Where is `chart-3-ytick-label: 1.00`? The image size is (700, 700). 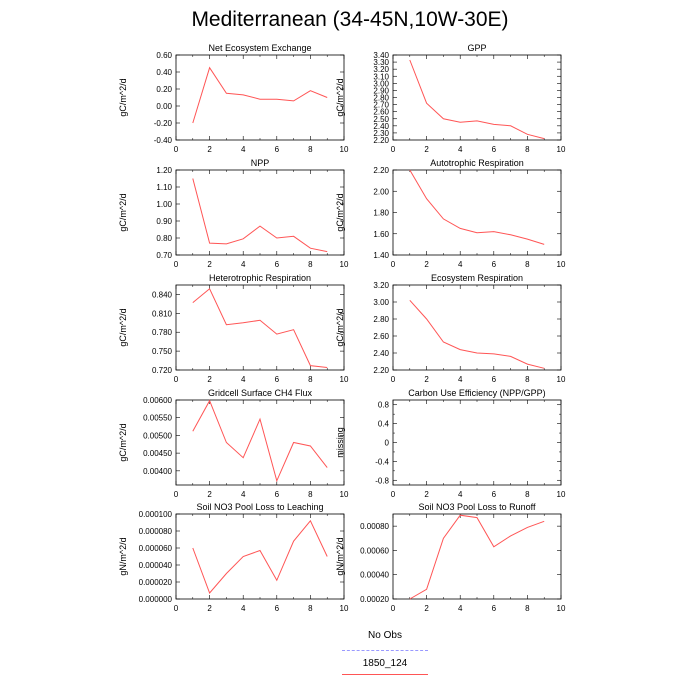
chart-3-ytick-label: 1.00 is located at coordinates (164, 204).